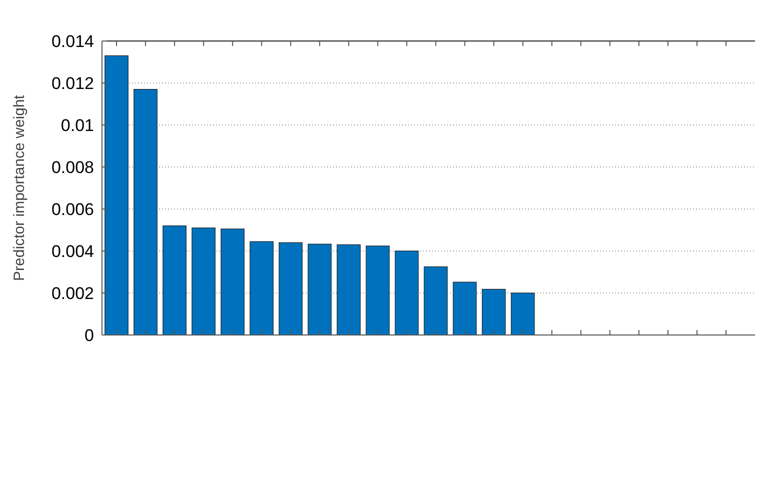 Image resolution: width=769 pixels, height=479 pixels. What do you see at coordinates (19, 187) in the screenshot?
I see `y-axis-title: Predictor importance weight` at bounding box center [19, 187].